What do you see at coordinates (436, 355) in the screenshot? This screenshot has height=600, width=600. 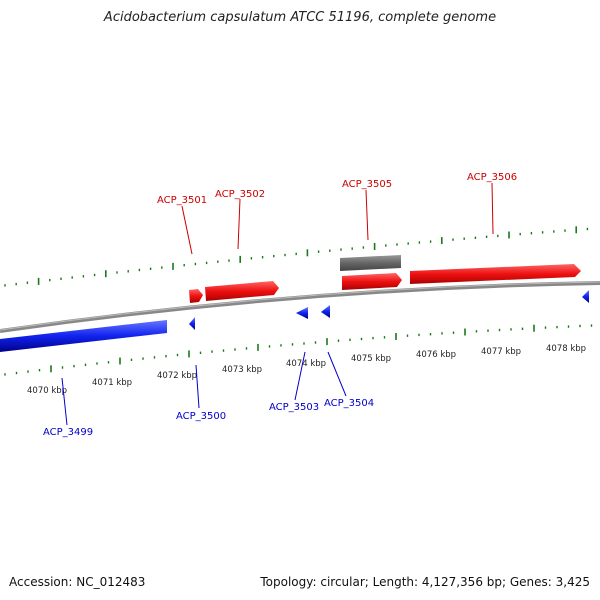 I see `scale-label: 4076 kbp` at bounding box center [436, 355].